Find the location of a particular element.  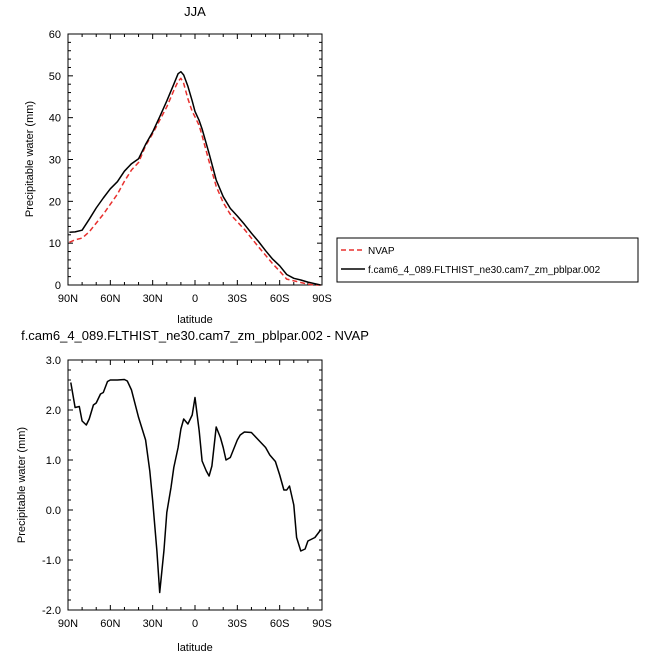

bottom-x-tick-label: 60N is located at coordinates (110, 624).